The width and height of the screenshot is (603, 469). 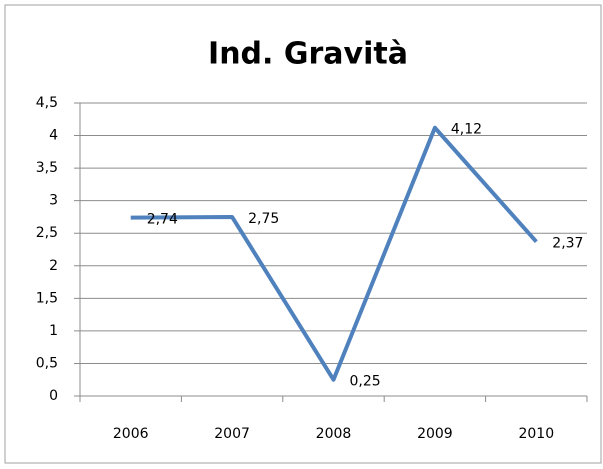 I want to click on y-tick-label: 0, so click(x=53, y=396).